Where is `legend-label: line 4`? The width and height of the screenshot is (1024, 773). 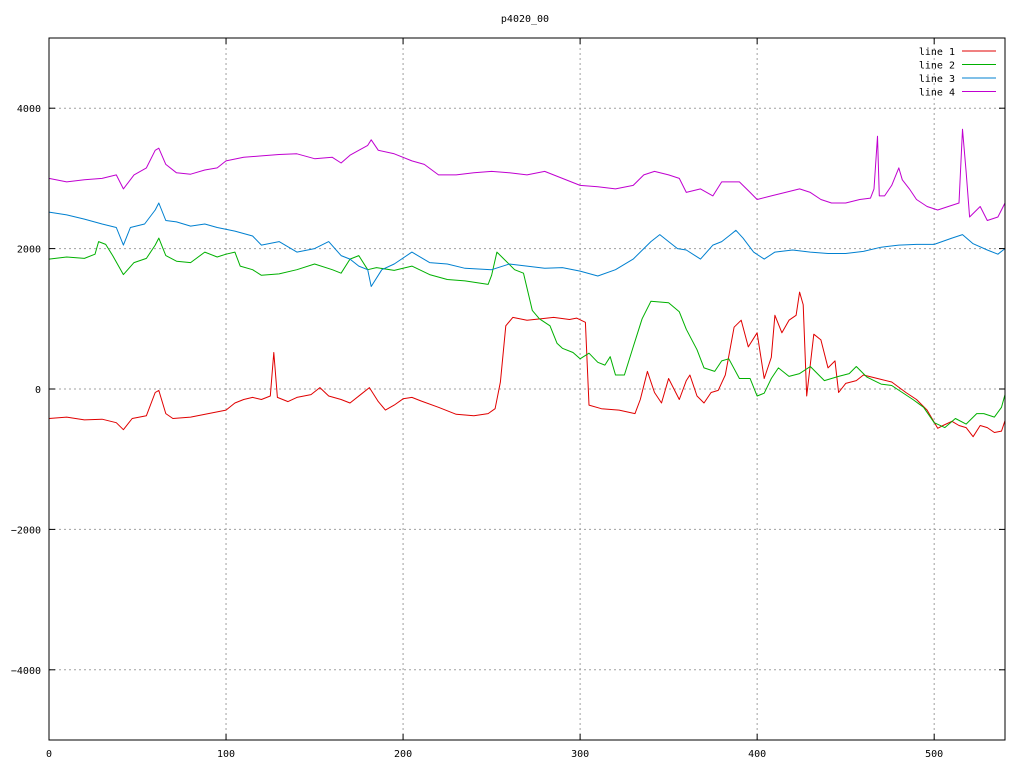 legend-label: line 4 is located at coordinates (937, 93).